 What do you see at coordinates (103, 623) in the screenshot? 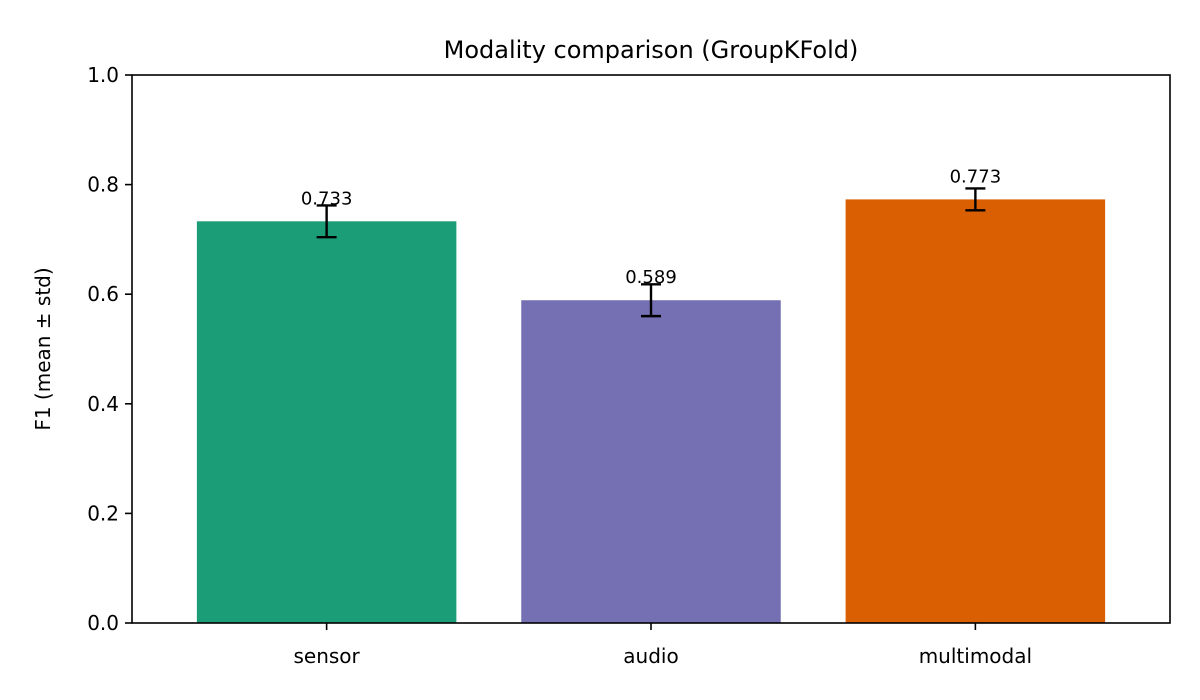
I see `y-tick-label: 0.0` at bounding box center [103, 623].